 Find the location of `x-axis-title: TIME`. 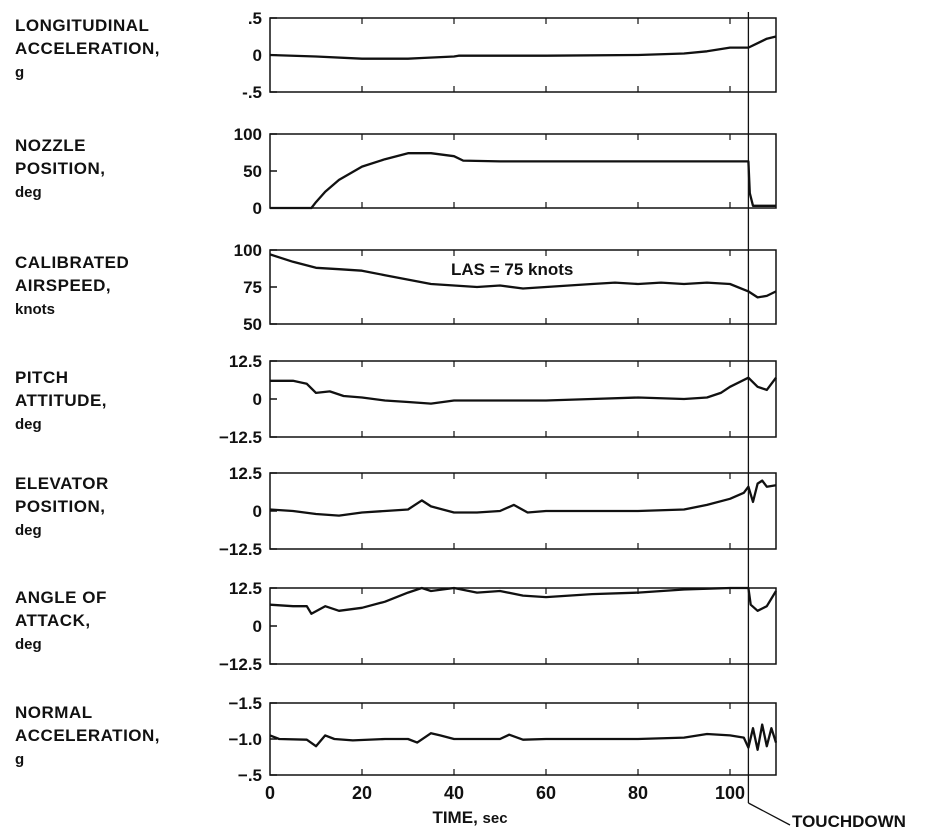

x-axis-title: TIME is located at coordinates (452, 817).